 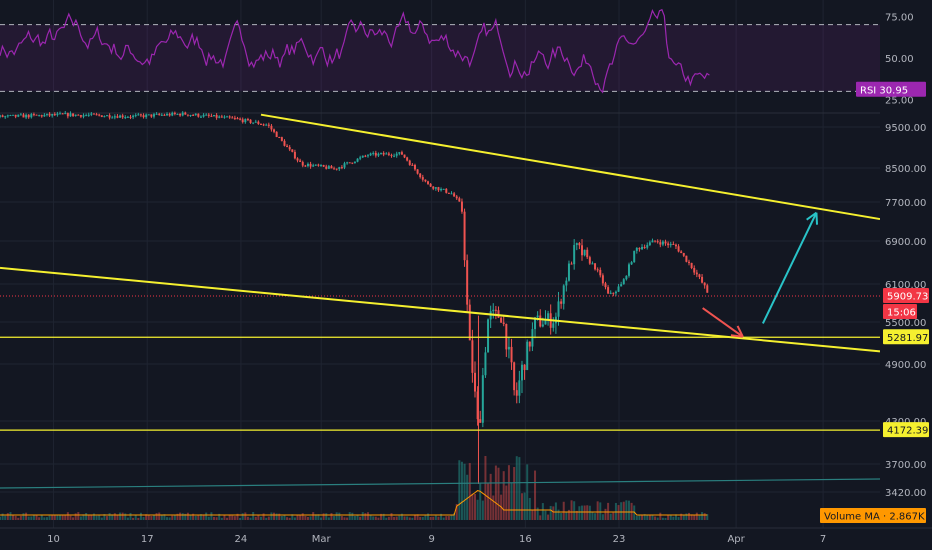 What do you see at coordinates (900, 312) in the screenshot?
I see `countdown-tag: 15:06` at bounding box center [900, 312].